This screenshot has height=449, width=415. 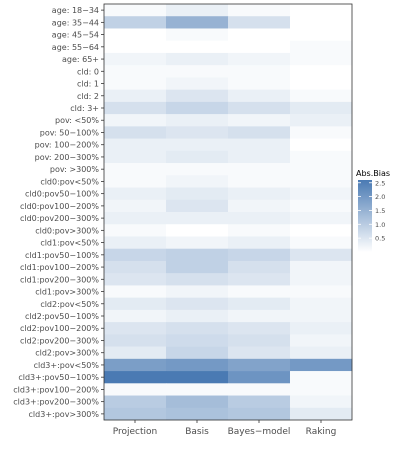 What do you see at coordinates (88, 84) in the screenshot?
I see `y-tick-label: cld: 1` at bounding box center [88, 84].